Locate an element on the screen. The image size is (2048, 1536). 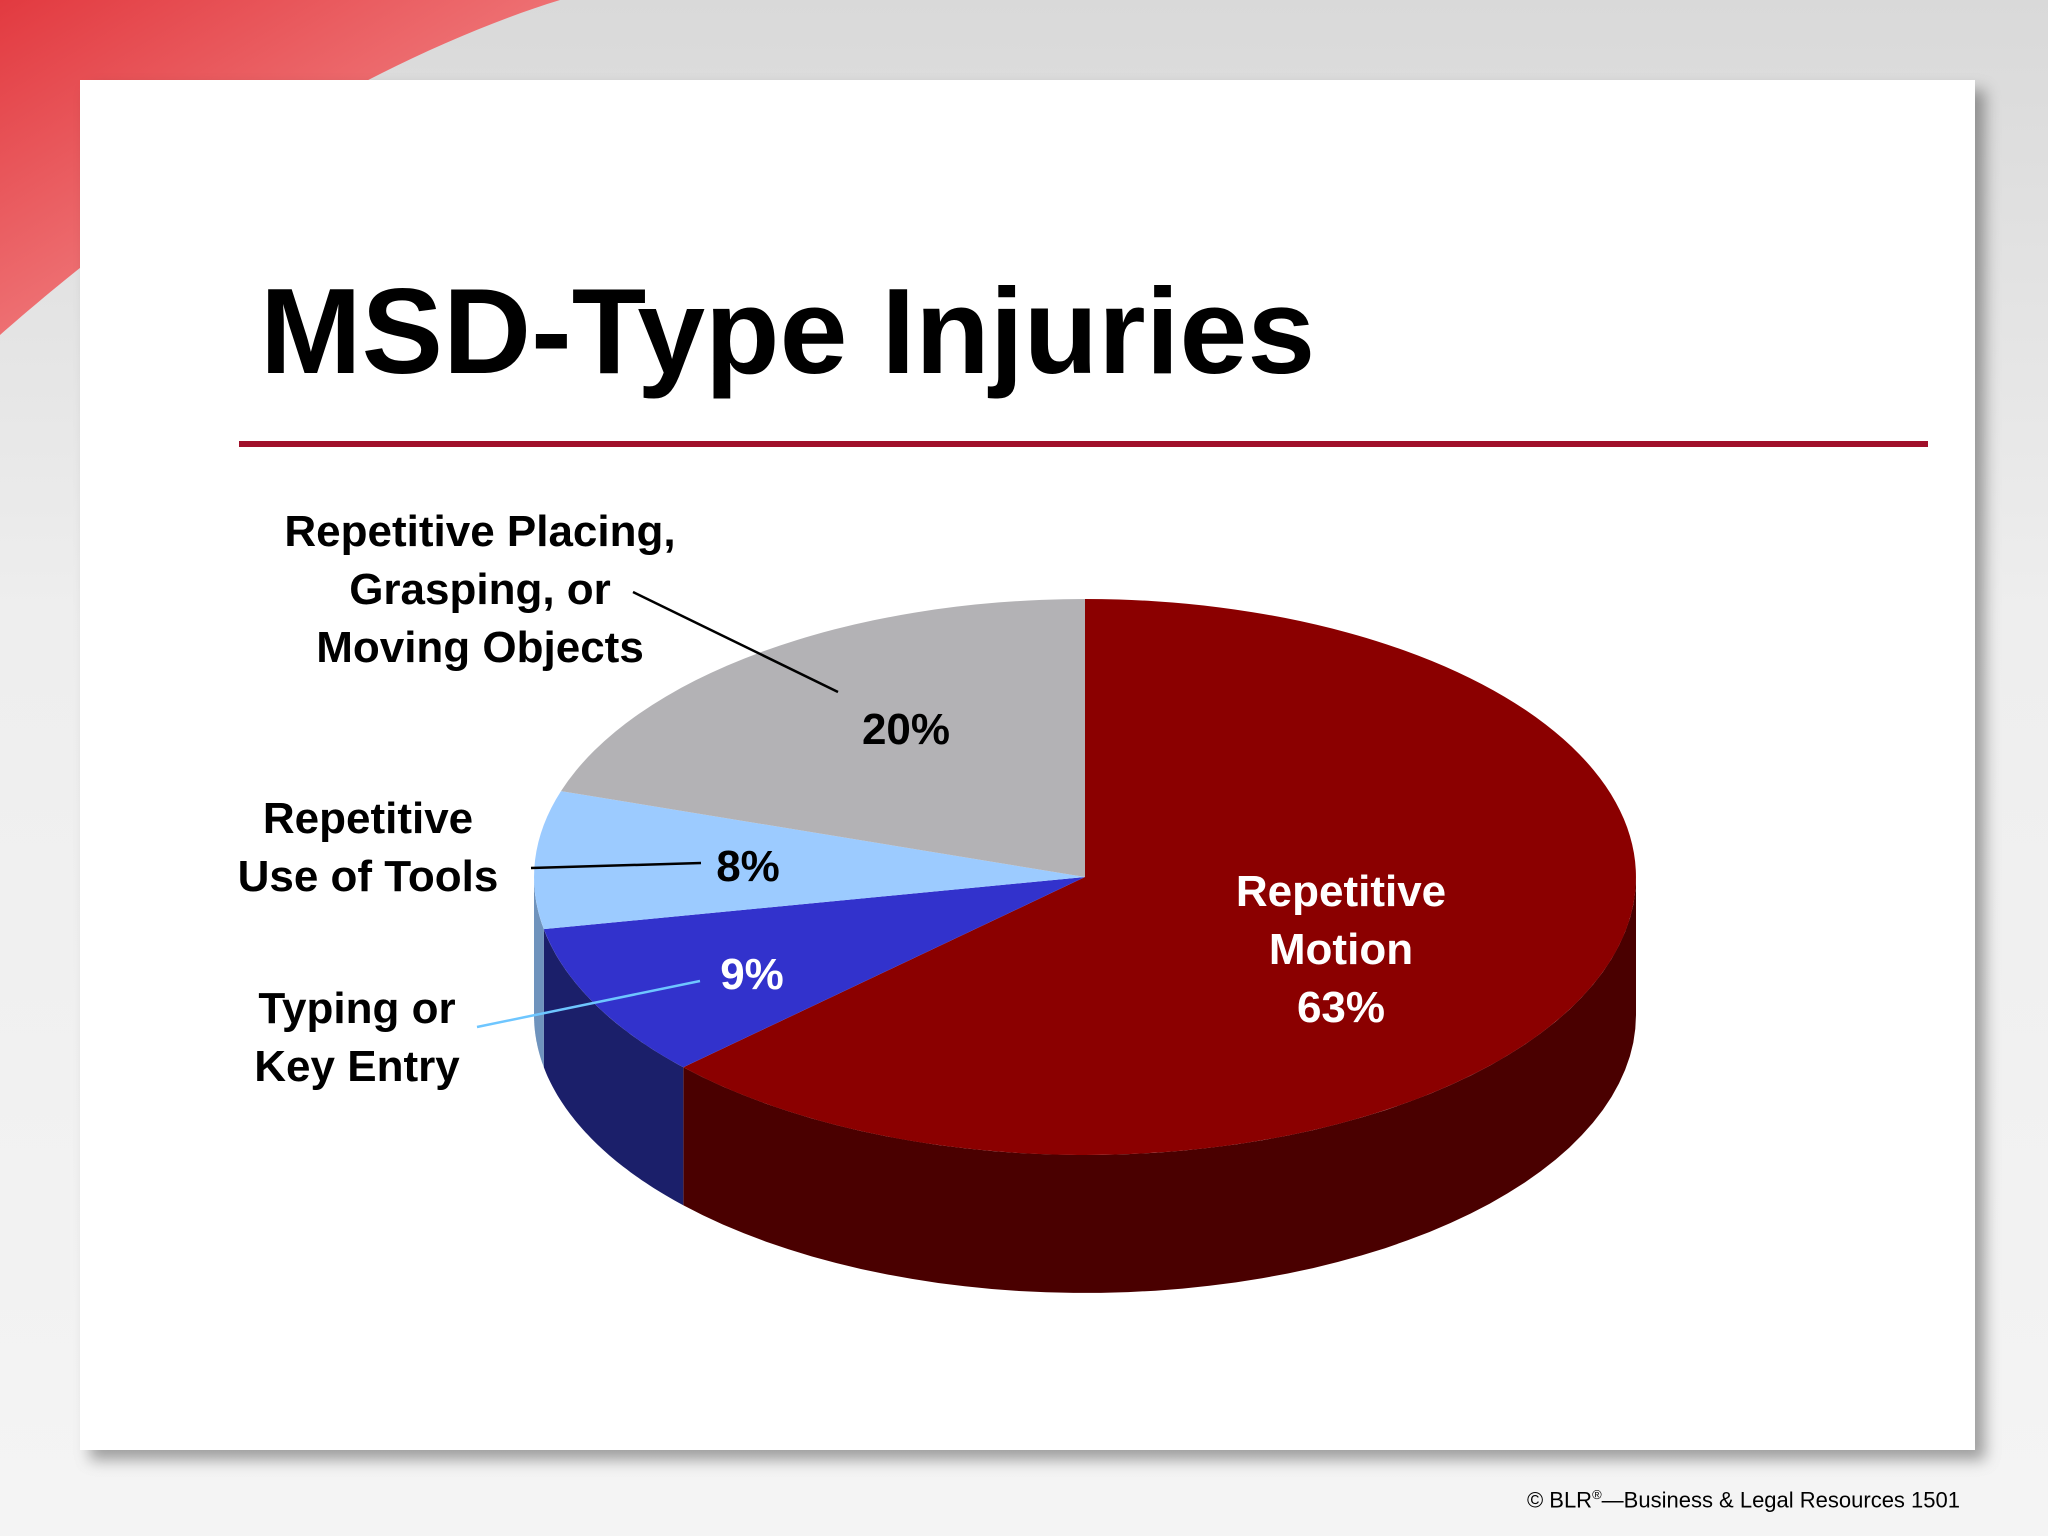
slice-label-repetitive-use-of-tools-line-1: Repetitive is located at coordinates (368, 818).